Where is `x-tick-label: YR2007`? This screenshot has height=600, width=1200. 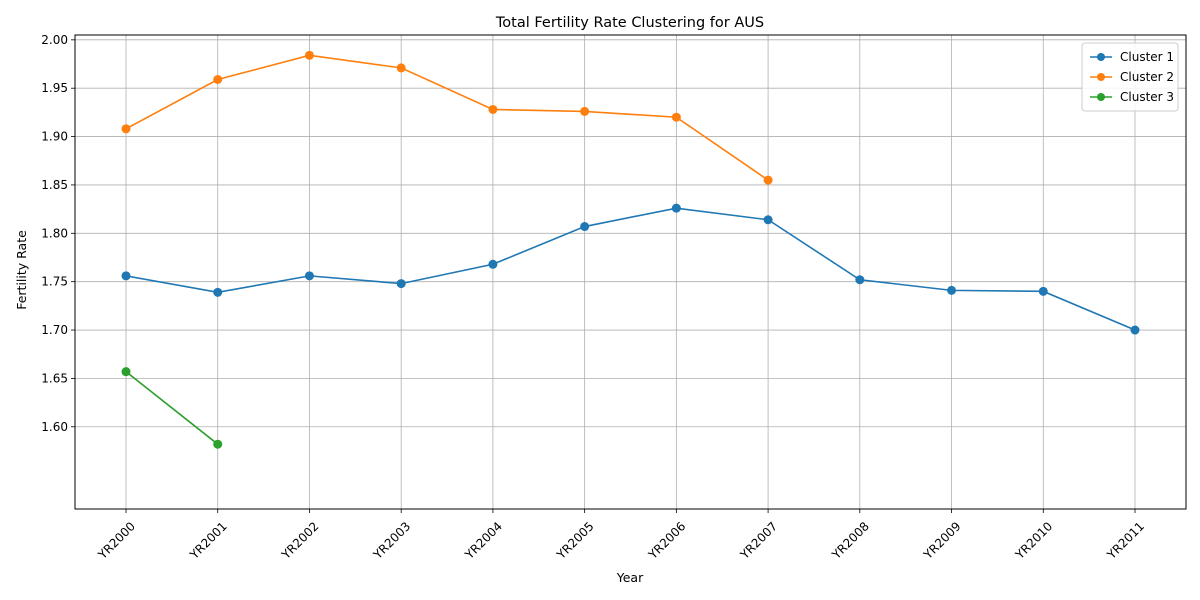
x-tick-label: YR2007 is located at coordinates (758, 540).